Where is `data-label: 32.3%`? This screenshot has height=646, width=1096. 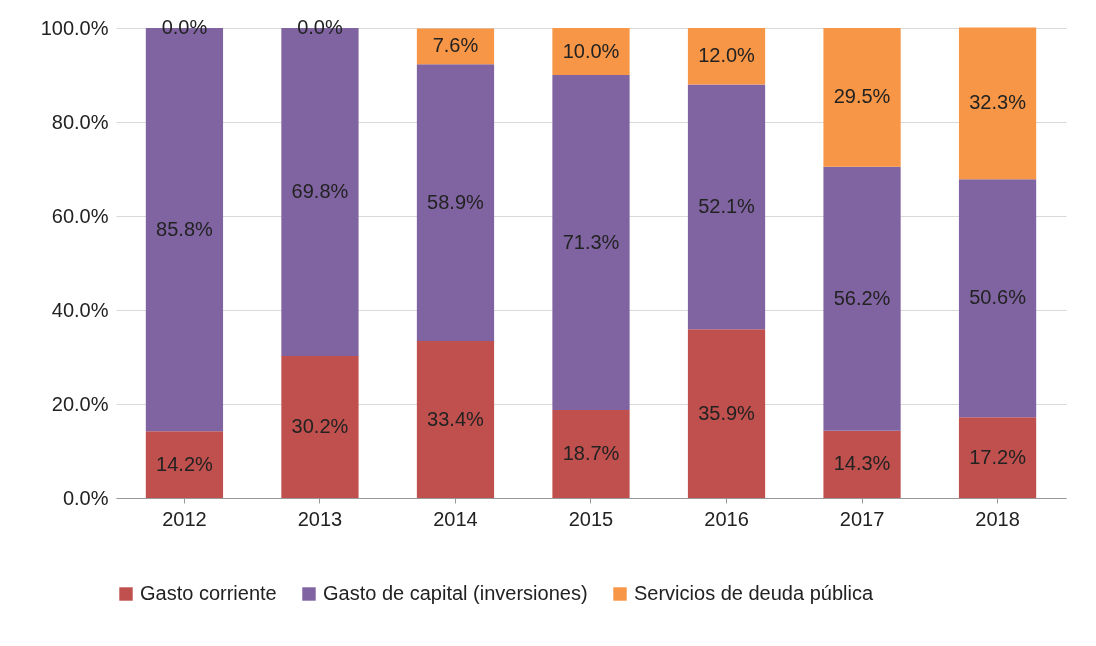 data-label: 32.3% is located at coordinates (998, 102).